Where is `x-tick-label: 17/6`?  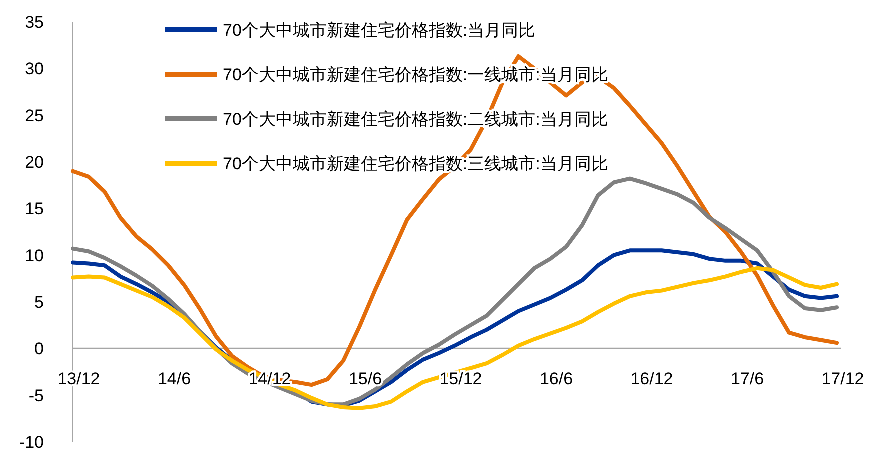
x-tick-label: 17/6 is located at coordinates (747, 379).